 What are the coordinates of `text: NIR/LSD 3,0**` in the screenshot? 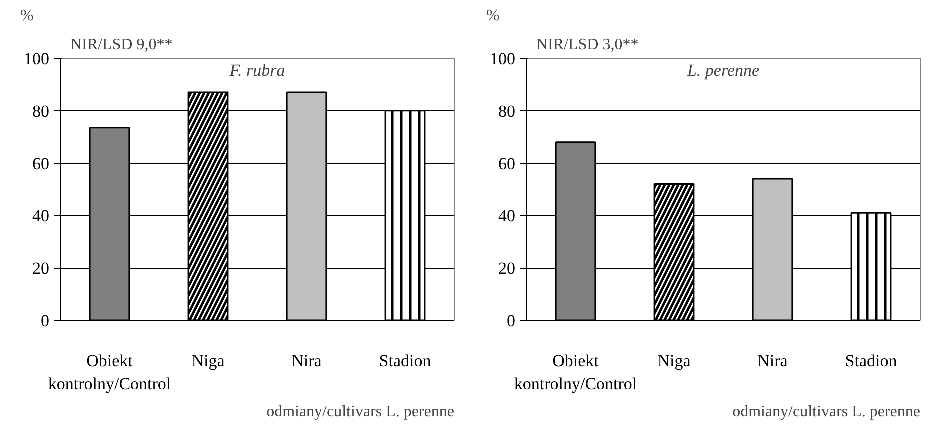 It's located at (587, 45).